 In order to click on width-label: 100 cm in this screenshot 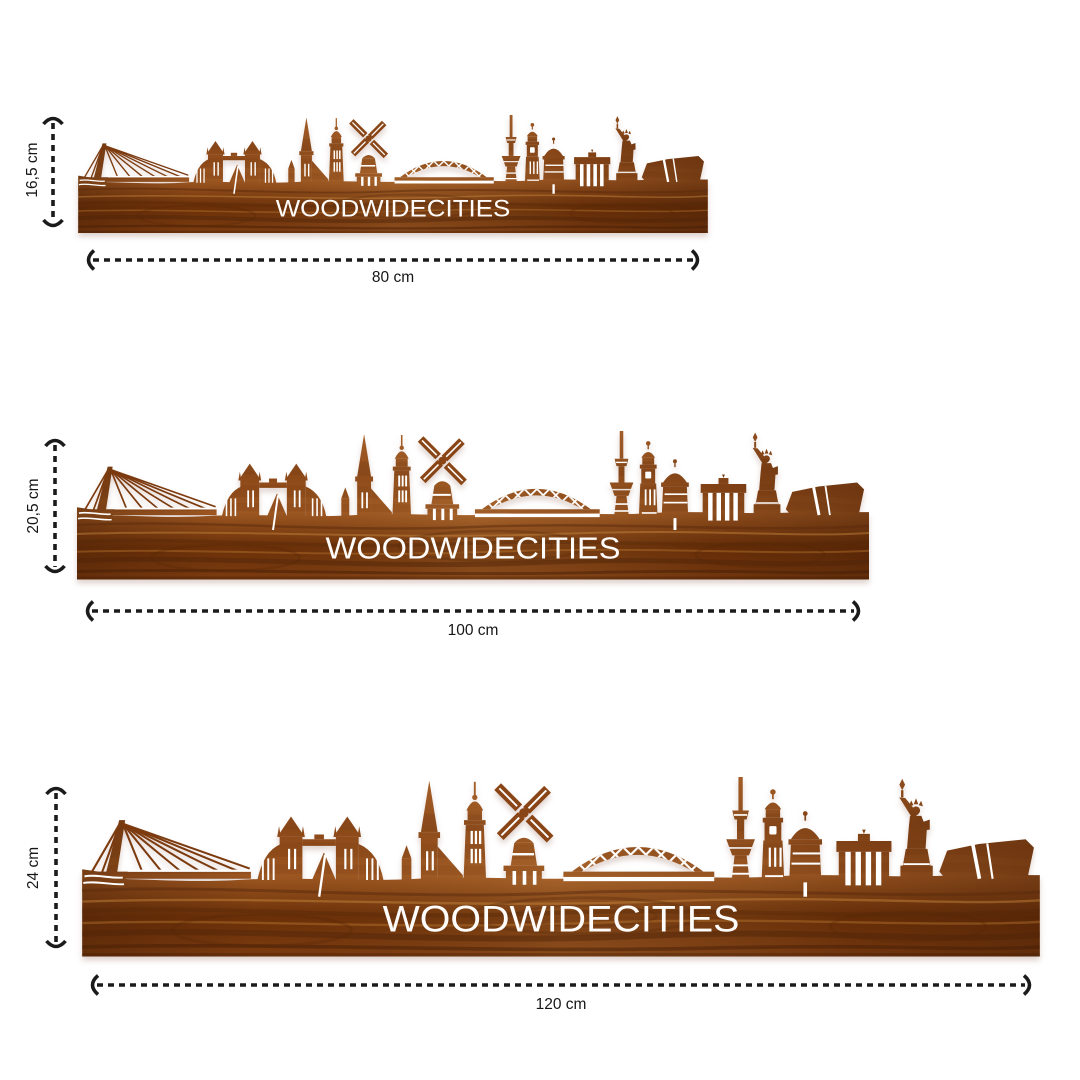, I will do `click(473, 630)`.